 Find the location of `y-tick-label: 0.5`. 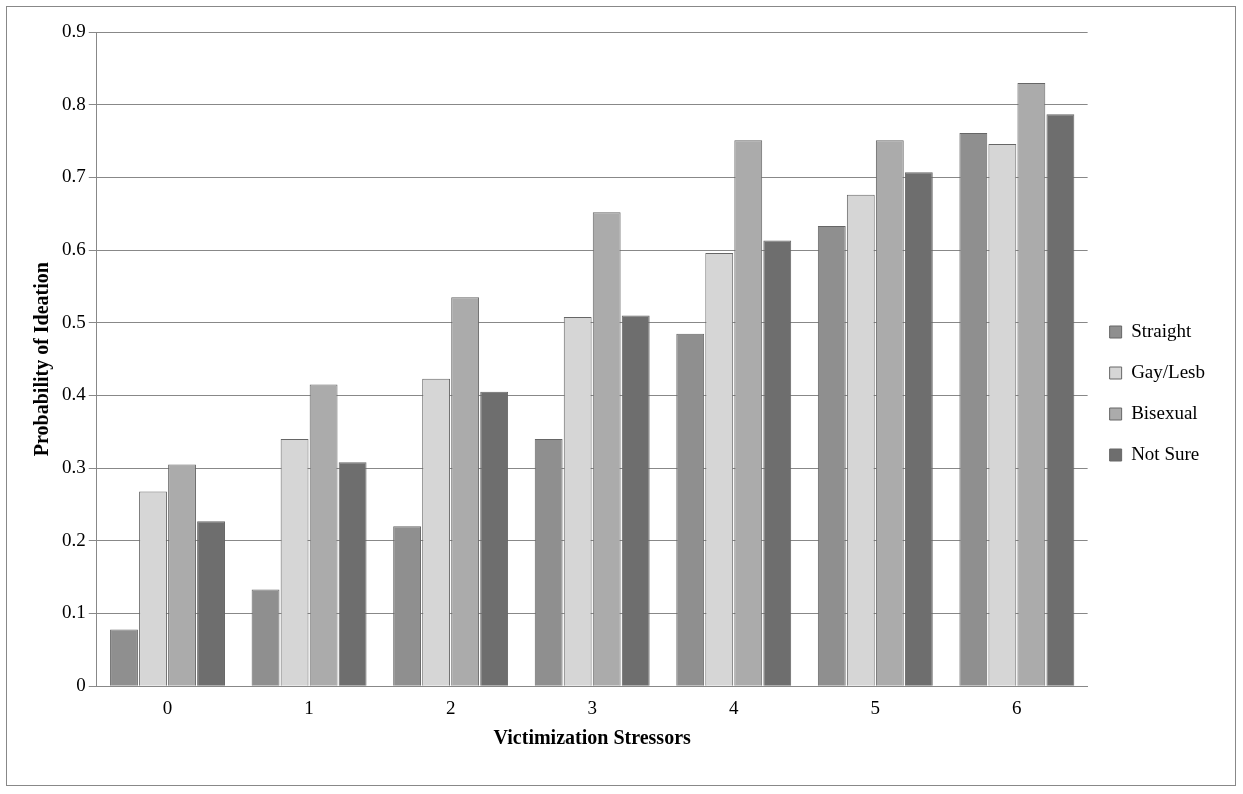

y-tick-label: 0.5 is located at coordinates (74, 321).